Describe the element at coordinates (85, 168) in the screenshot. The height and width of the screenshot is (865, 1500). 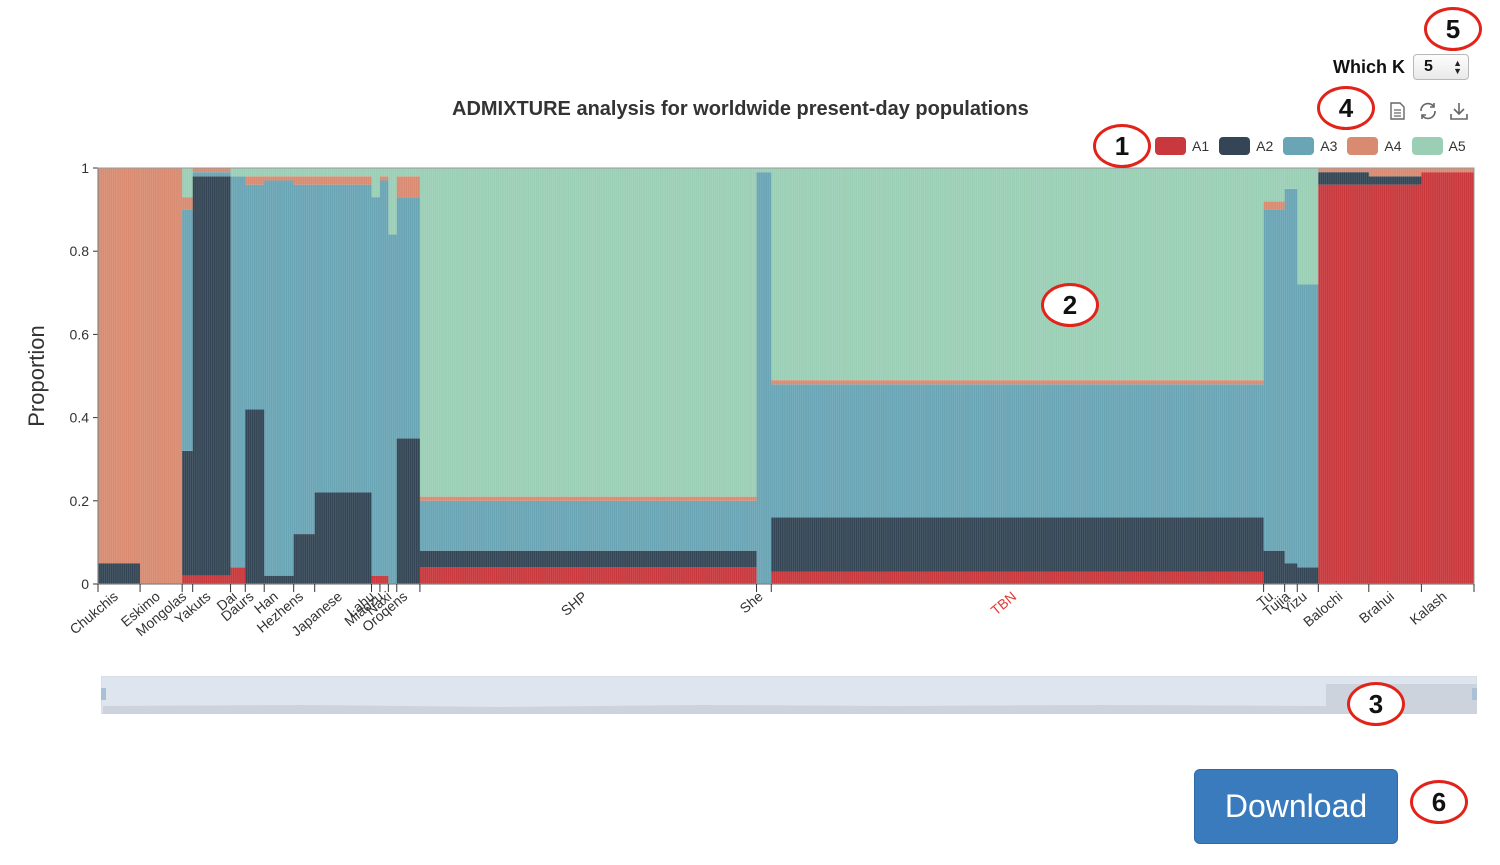
I see `y-tick-label: 1` at that location.